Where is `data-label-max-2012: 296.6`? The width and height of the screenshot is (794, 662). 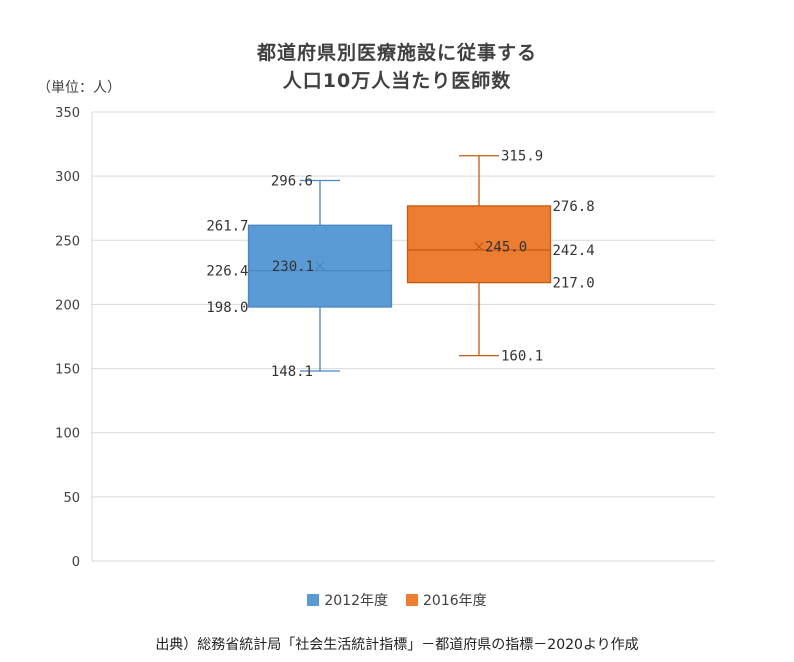
data-label-max-2012: 296.6 is located at coordinates (292, 182).